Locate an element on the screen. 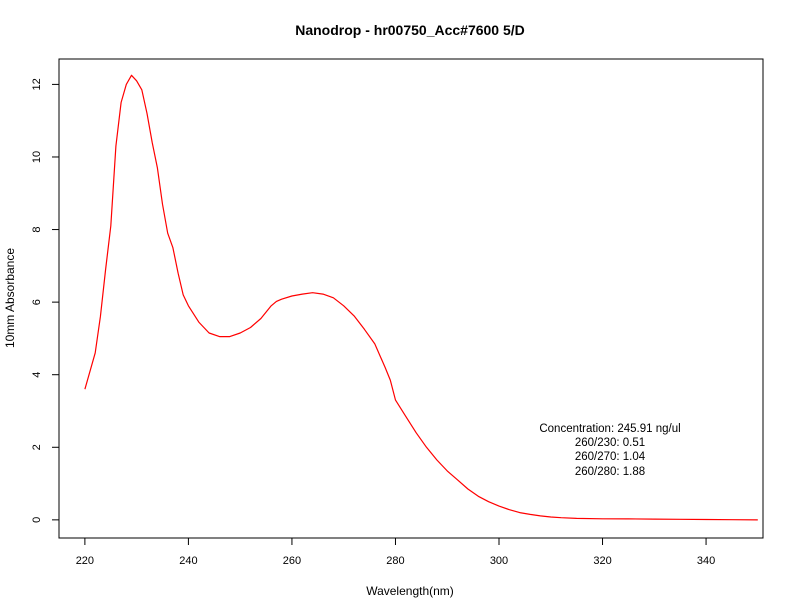  concentration-text: Concentration: 245.91 ng/ul is located at coordinates (609, 429).